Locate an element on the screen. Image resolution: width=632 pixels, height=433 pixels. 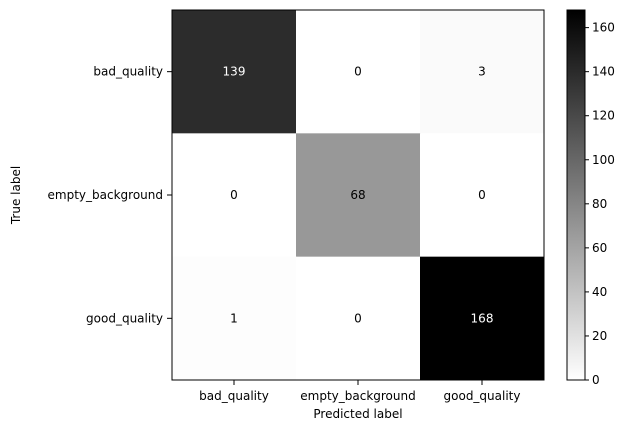
cell-label-0-0: 139 is located at coordinates (234, 72).